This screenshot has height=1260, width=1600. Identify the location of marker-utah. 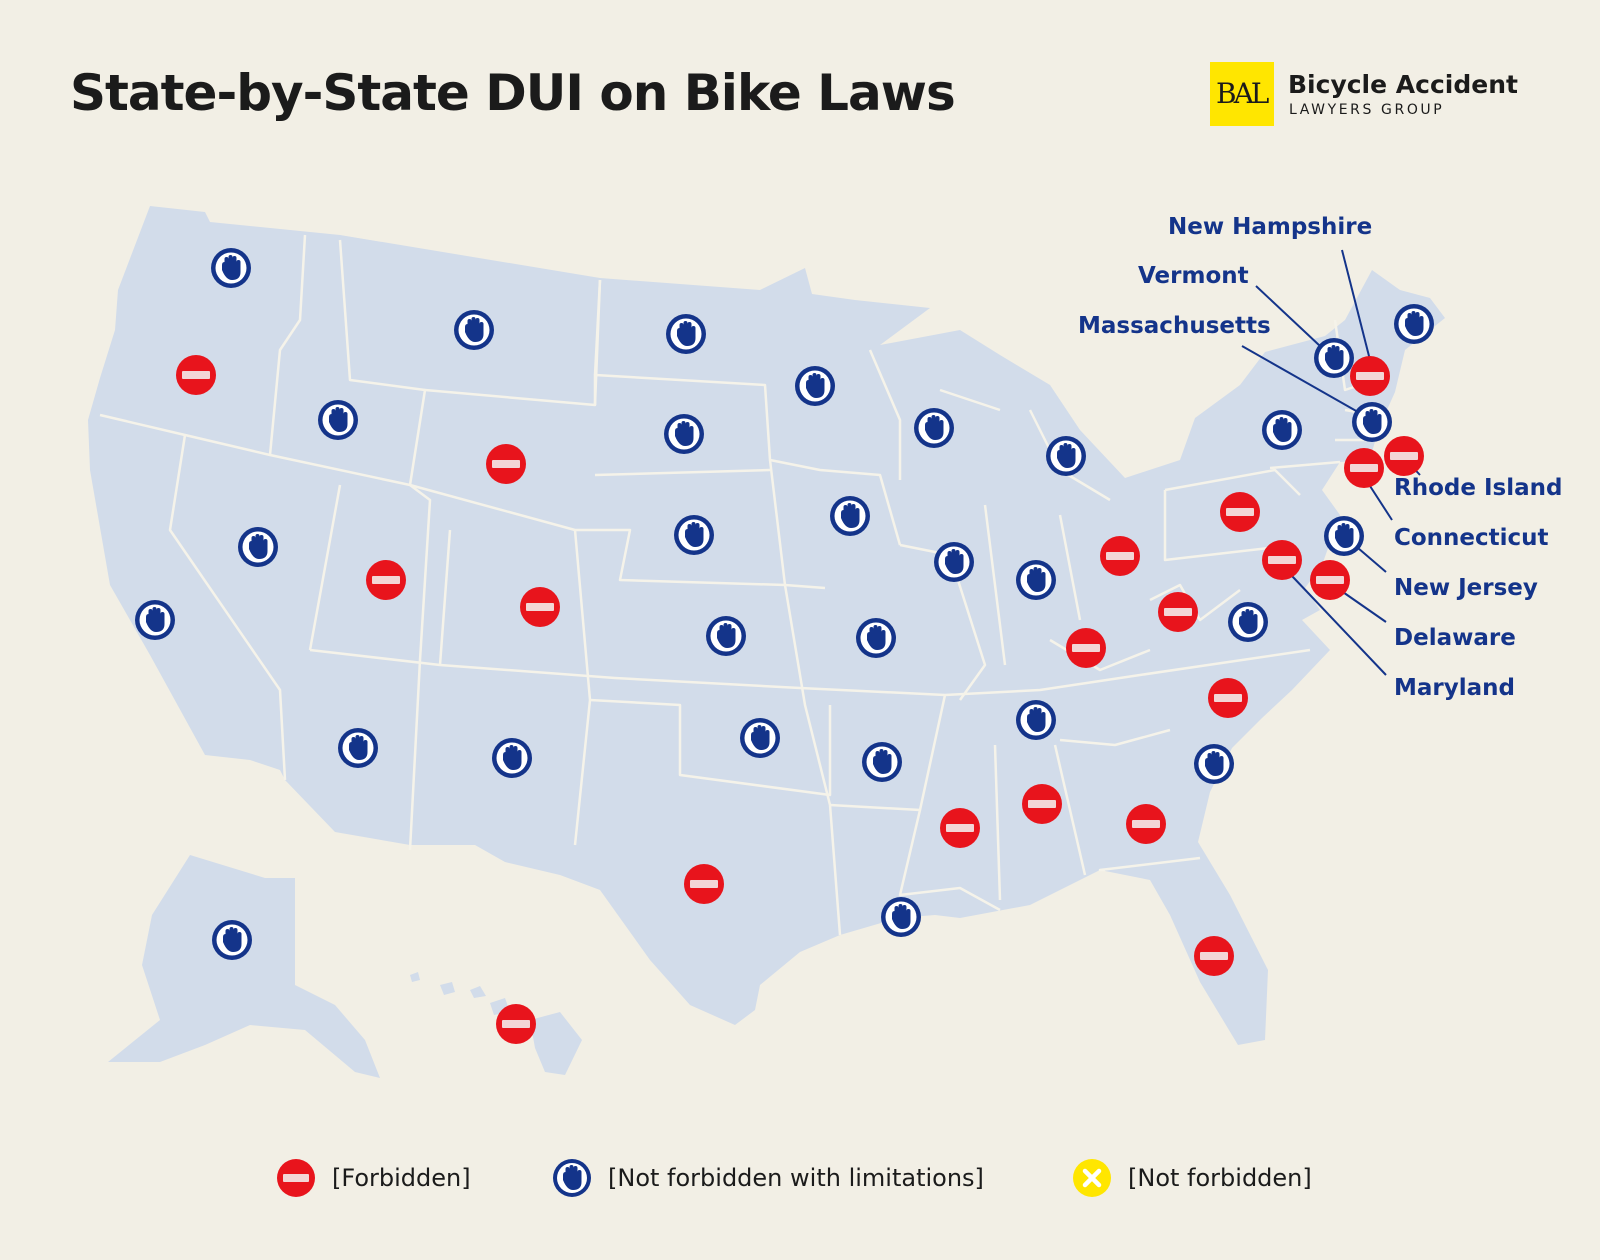
(386, 580).